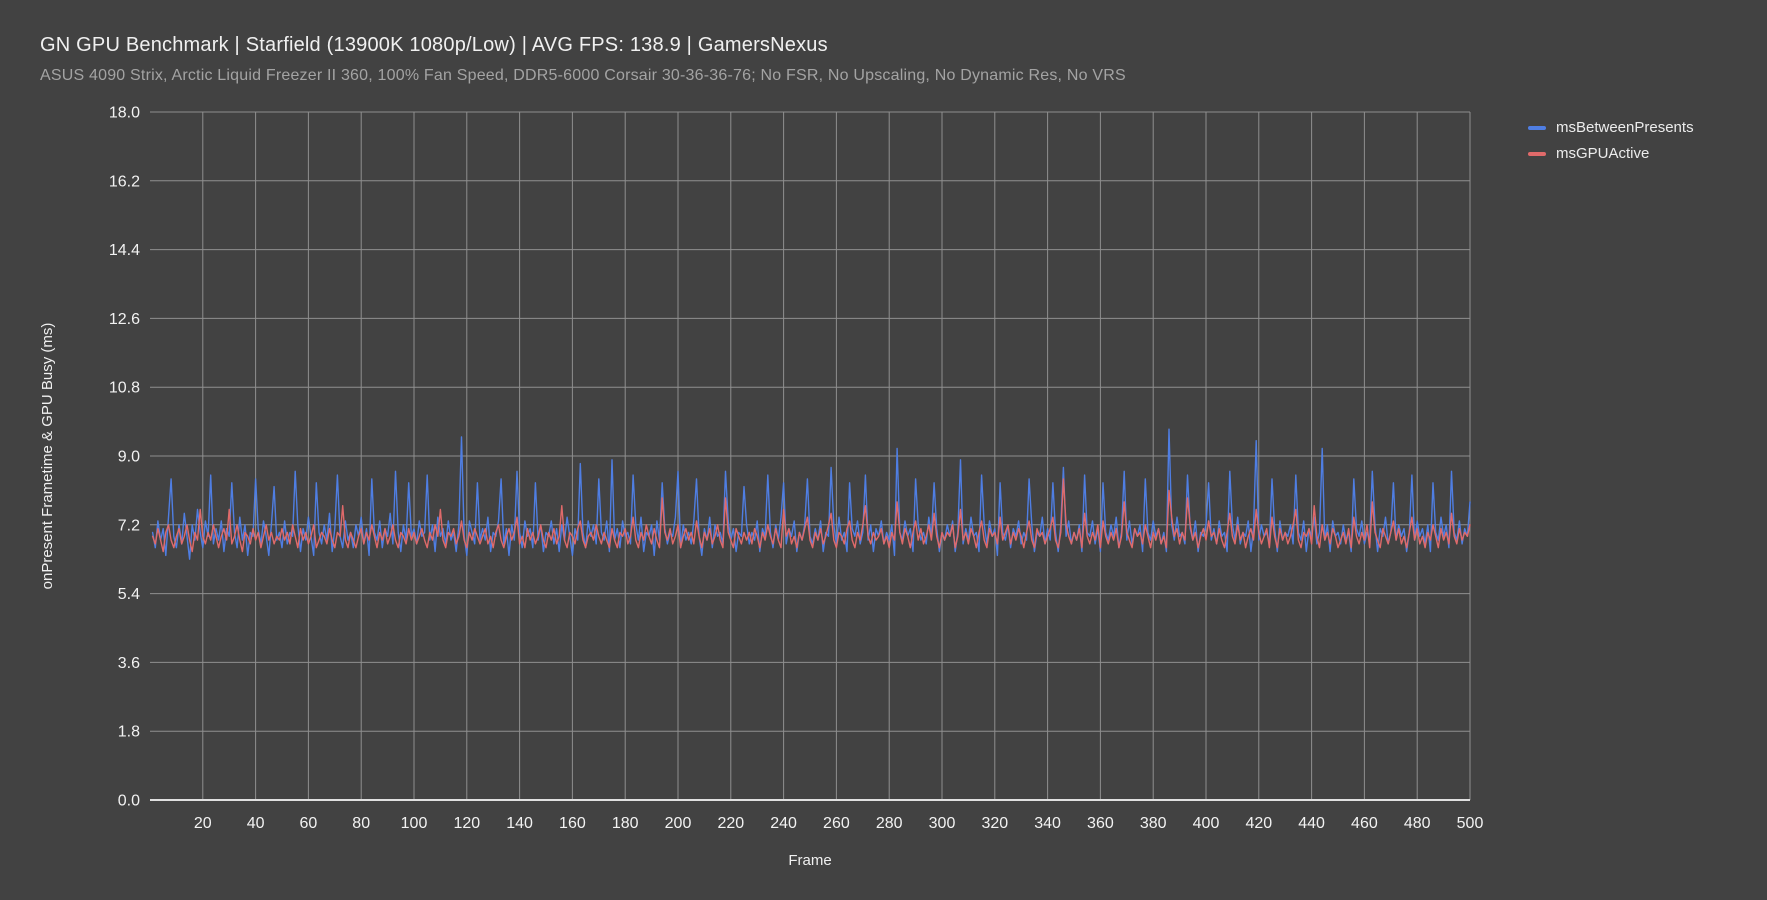 The height and width of the screenshot is (900, 1767). What do you see at coordinates (1603, 153) in the screenshot?
I see `legend-label-msgpuactive: msGPUActive` at bounding box center [1603, 153].